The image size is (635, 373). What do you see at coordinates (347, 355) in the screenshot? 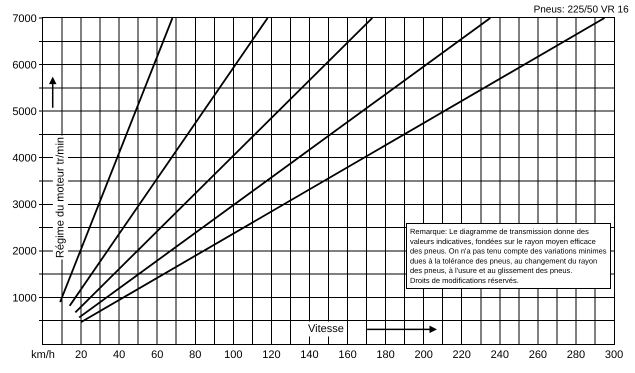
I see `x-tick-label: 160` at bounding box center [347, 355].